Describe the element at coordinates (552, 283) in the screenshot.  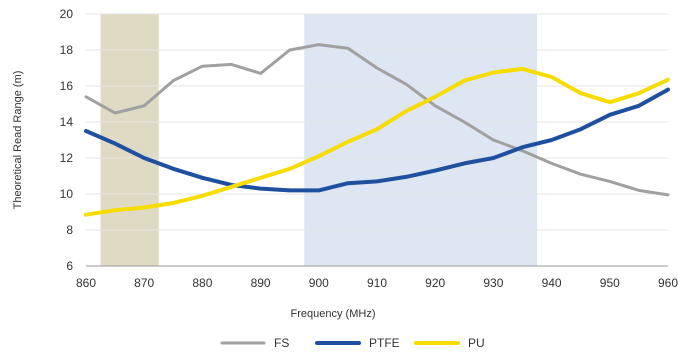
I see `x-tick-label: 940` at that location.